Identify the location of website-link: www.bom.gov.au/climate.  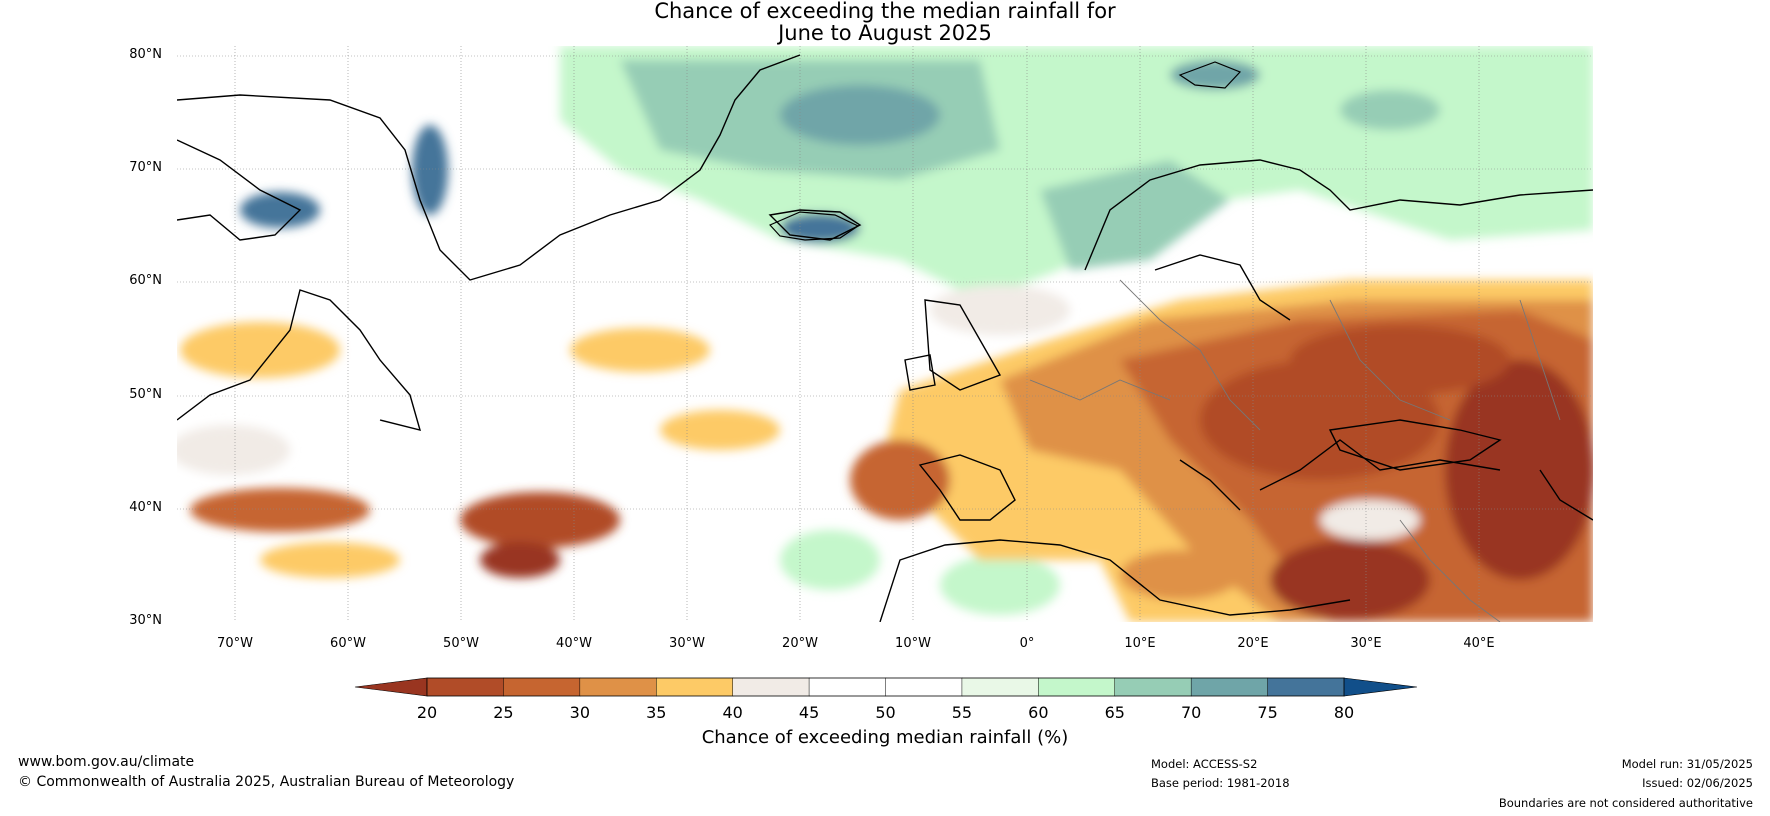
(106, 762).